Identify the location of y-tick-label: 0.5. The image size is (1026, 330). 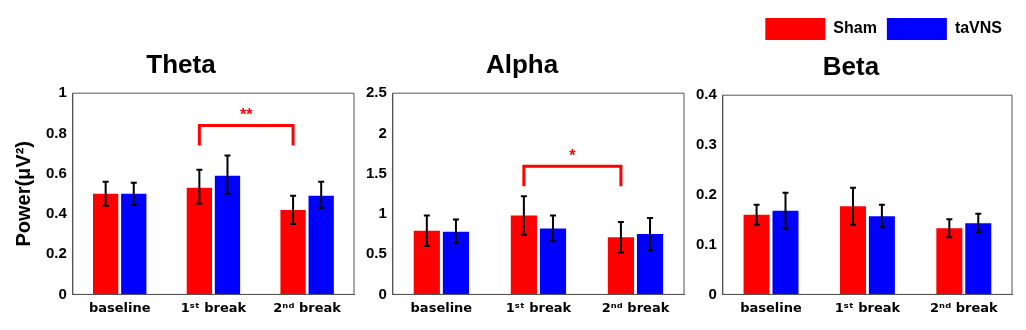
(376, 253).